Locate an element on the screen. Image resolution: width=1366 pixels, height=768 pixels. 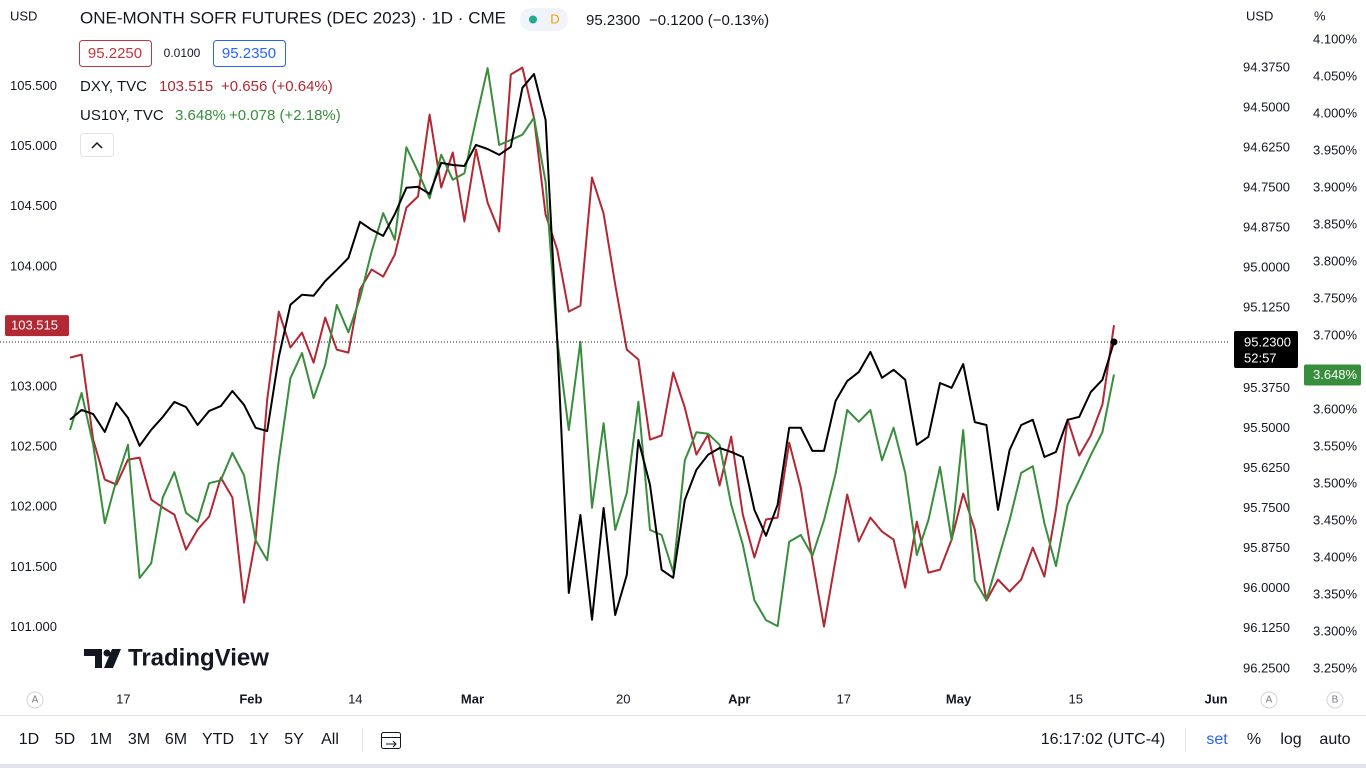
right-axis-label: 94.6250 is located at coordinates (1266, 147).